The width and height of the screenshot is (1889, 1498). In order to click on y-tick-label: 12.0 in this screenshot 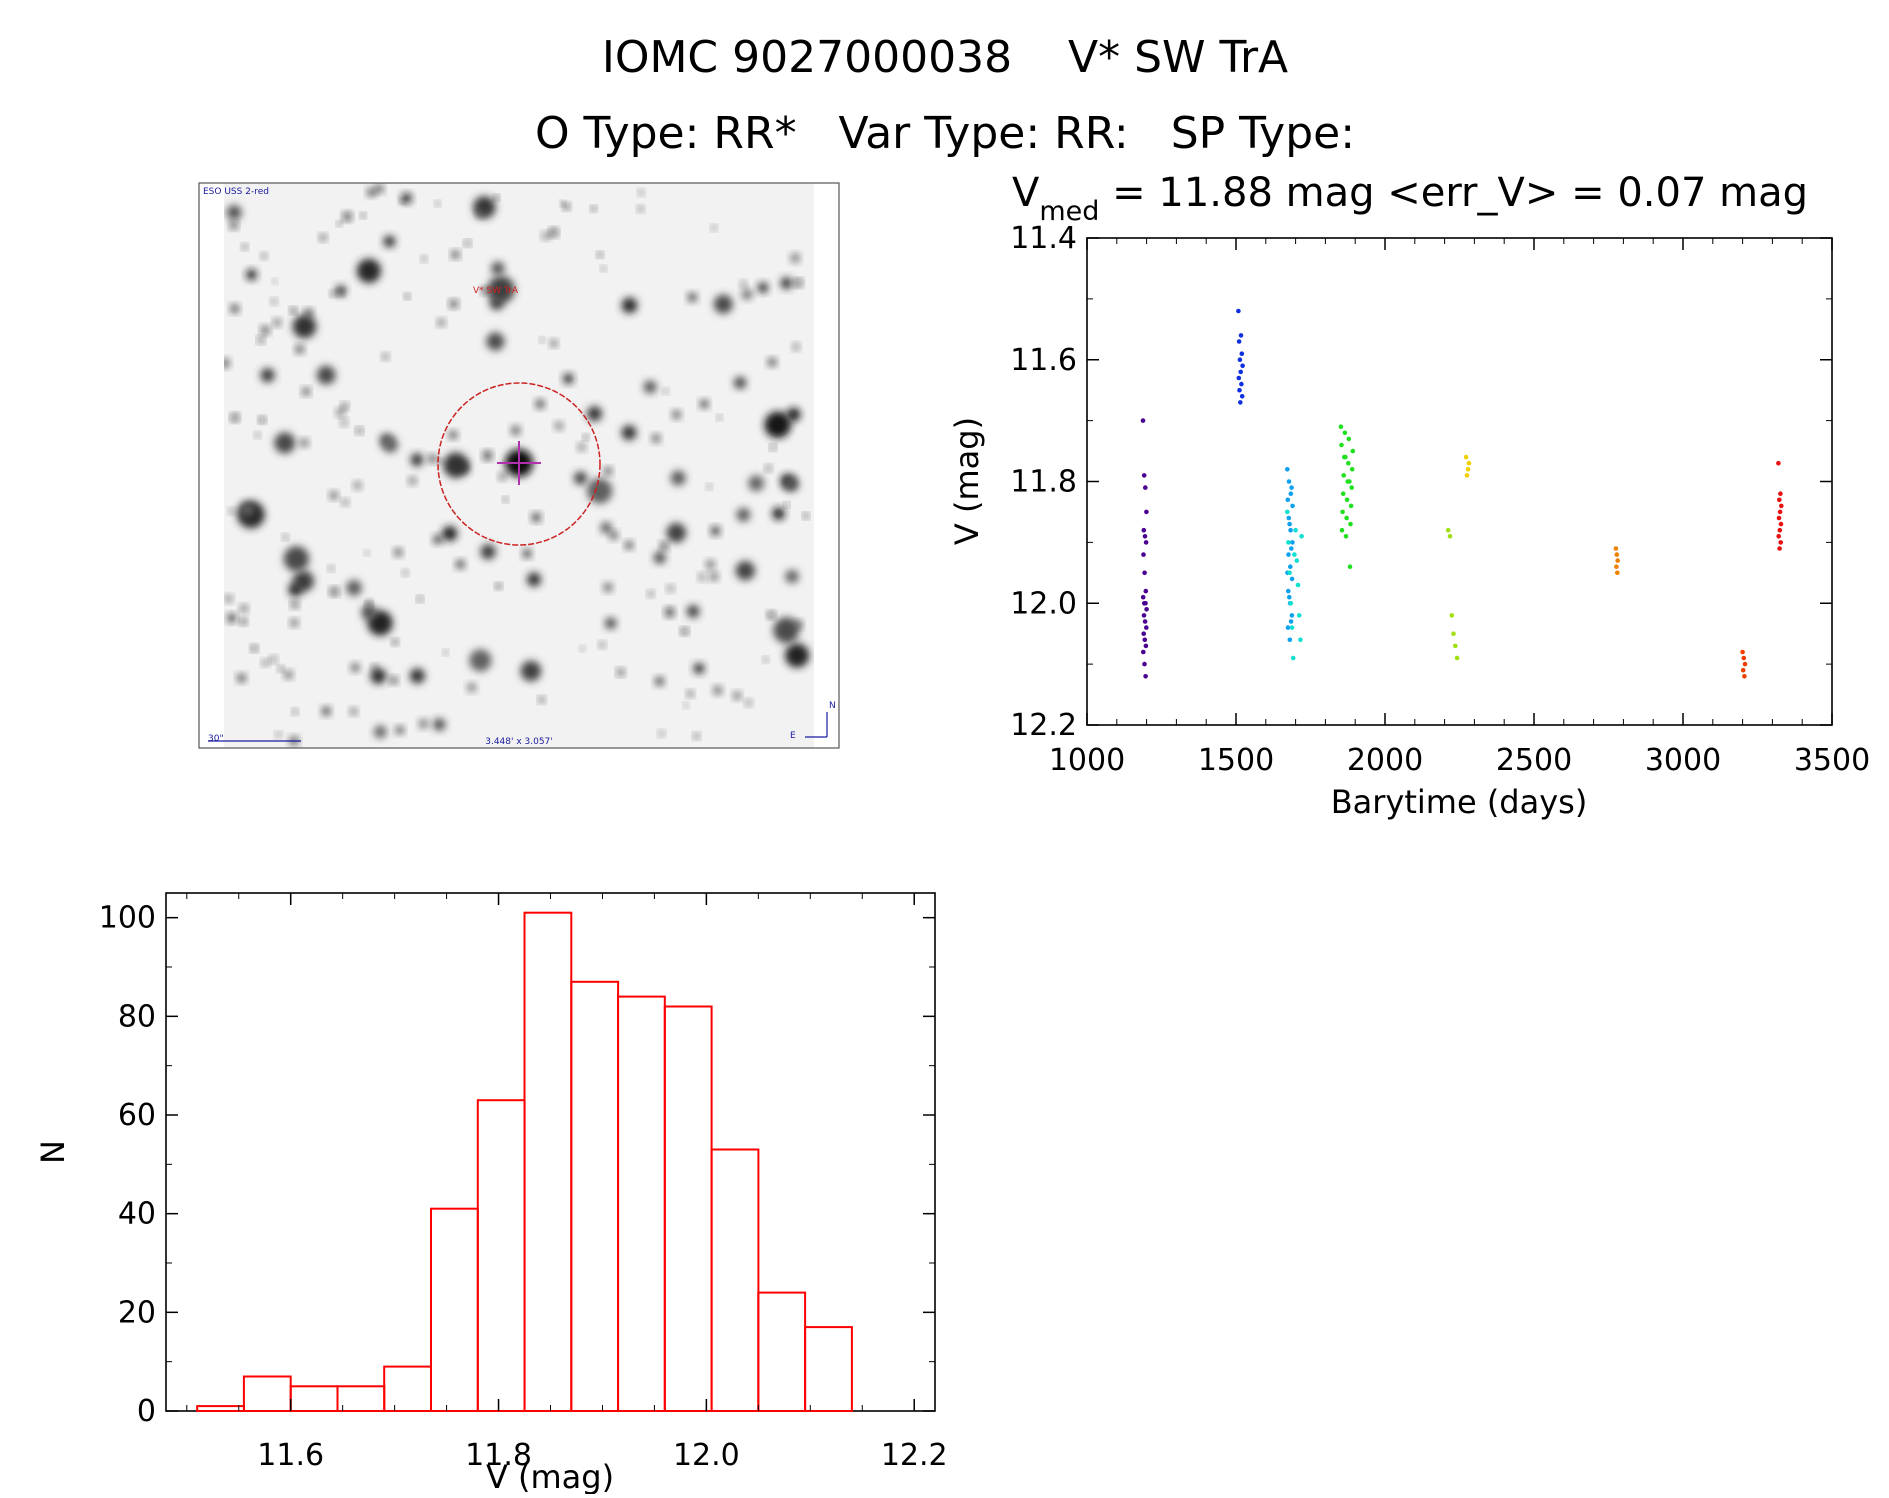, I will do `click(1043, 603)`.